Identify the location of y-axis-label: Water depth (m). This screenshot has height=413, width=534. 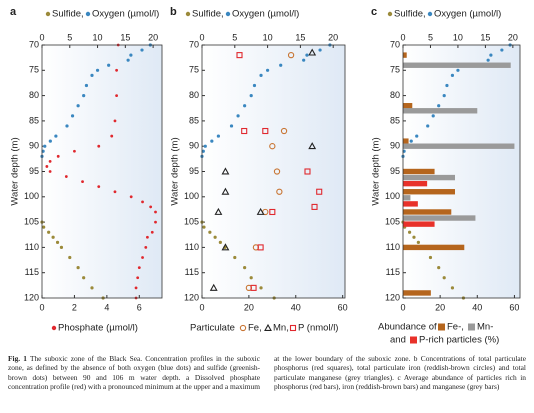
(15, 171).